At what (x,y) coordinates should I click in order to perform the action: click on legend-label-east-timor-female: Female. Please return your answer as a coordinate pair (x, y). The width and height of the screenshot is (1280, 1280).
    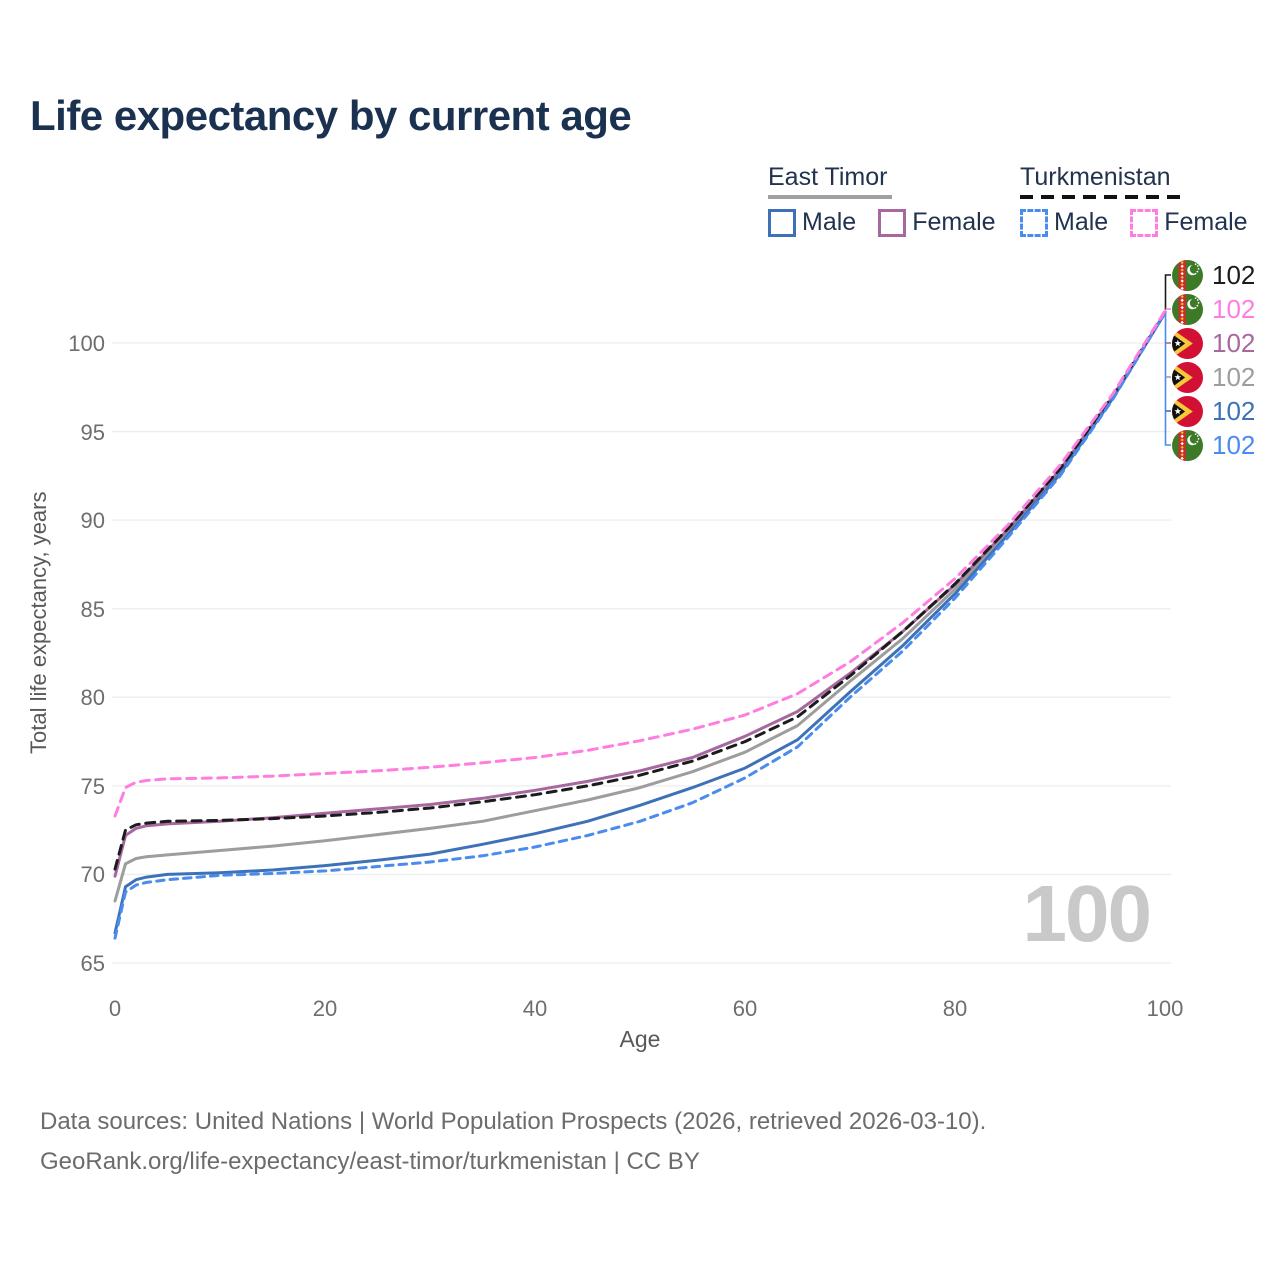
    Looking at the image, I should click on (954, 222).